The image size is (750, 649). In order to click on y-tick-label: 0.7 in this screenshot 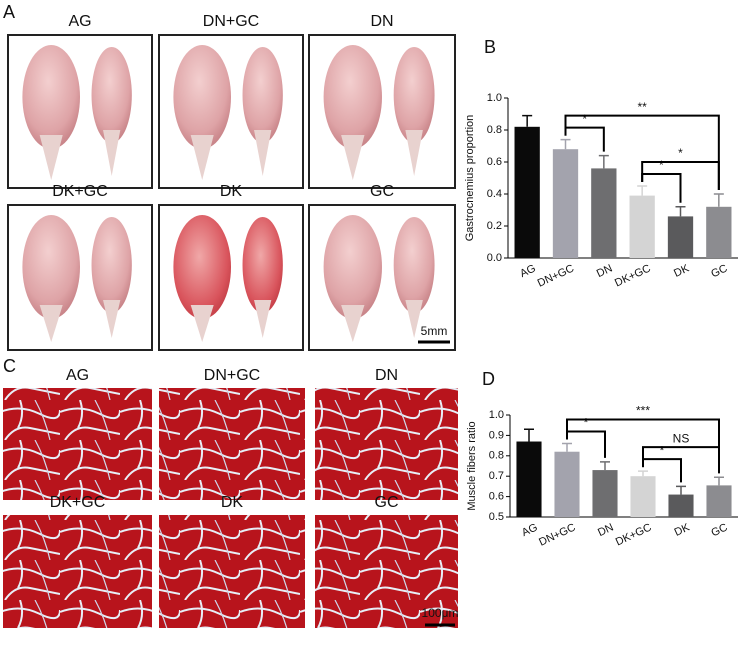, I will do `click(496, 476)`.